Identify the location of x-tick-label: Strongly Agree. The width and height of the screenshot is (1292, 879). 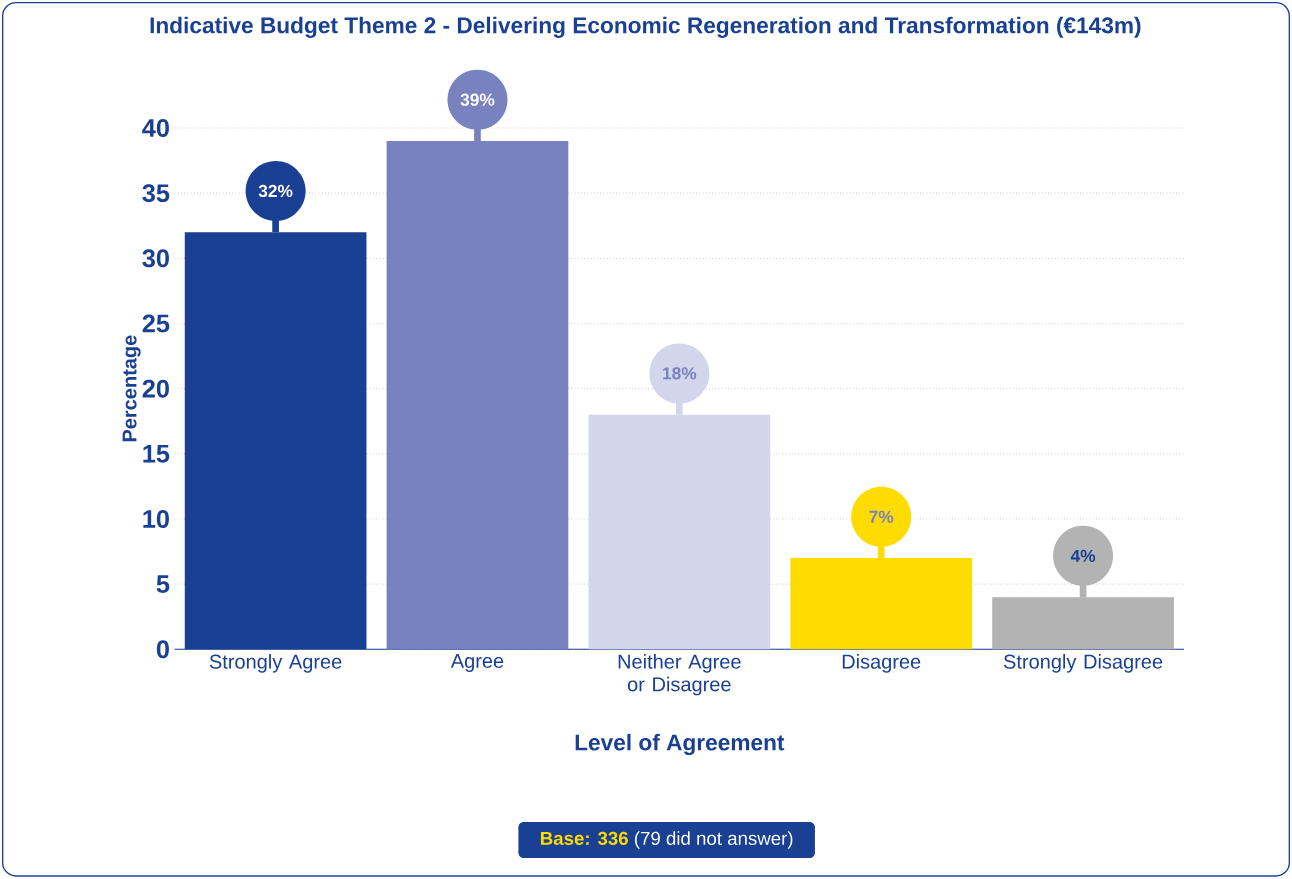
(275, 663).